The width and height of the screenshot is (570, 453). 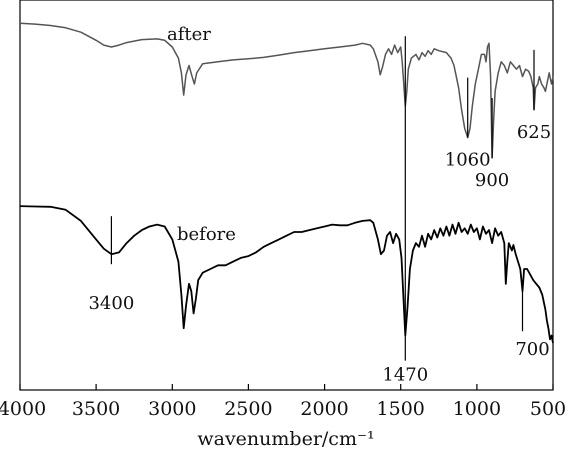 I want to click on annotation-label-1470: 1470, so click(x=405, y=375).